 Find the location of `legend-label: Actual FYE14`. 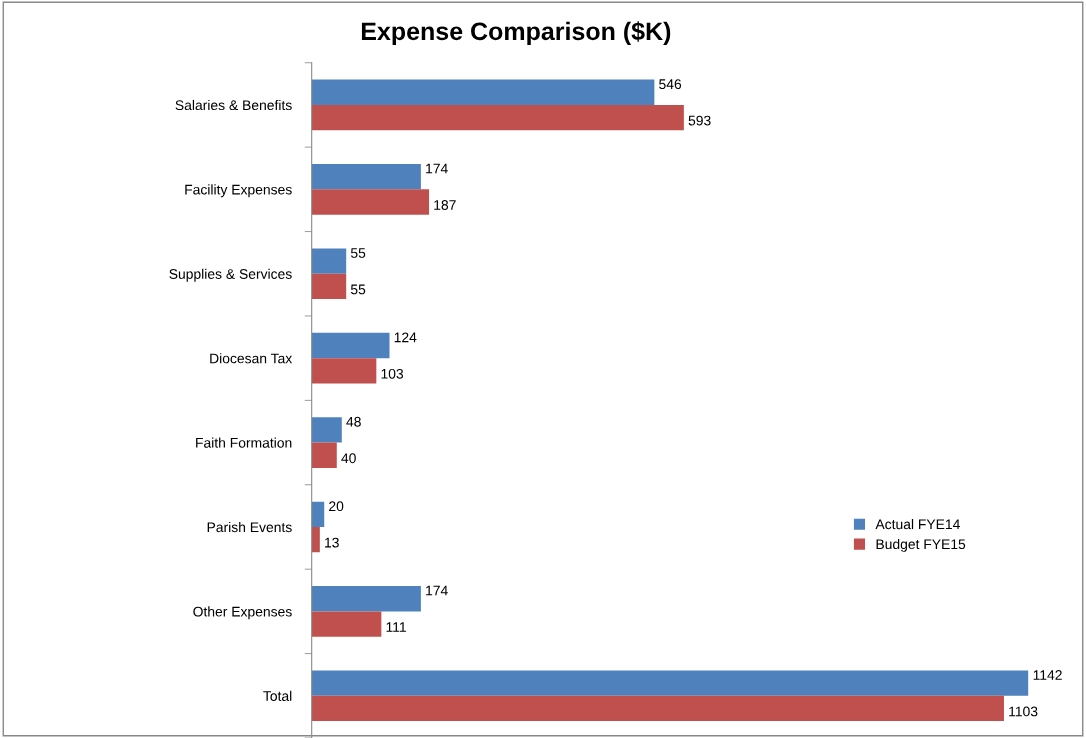

legend-label: Actual FYE14 is located at coordinates (917, 524).